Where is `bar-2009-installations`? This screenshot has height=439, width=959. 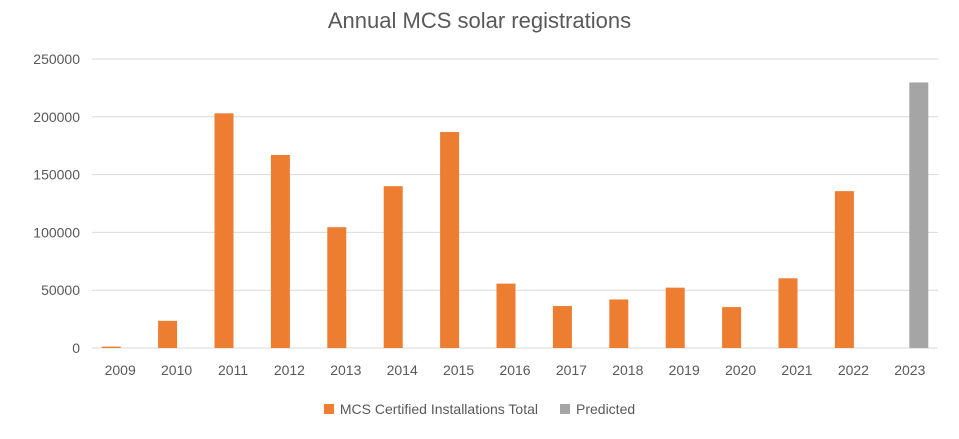 bar-2009-installations is located at coordinates (111, 347).